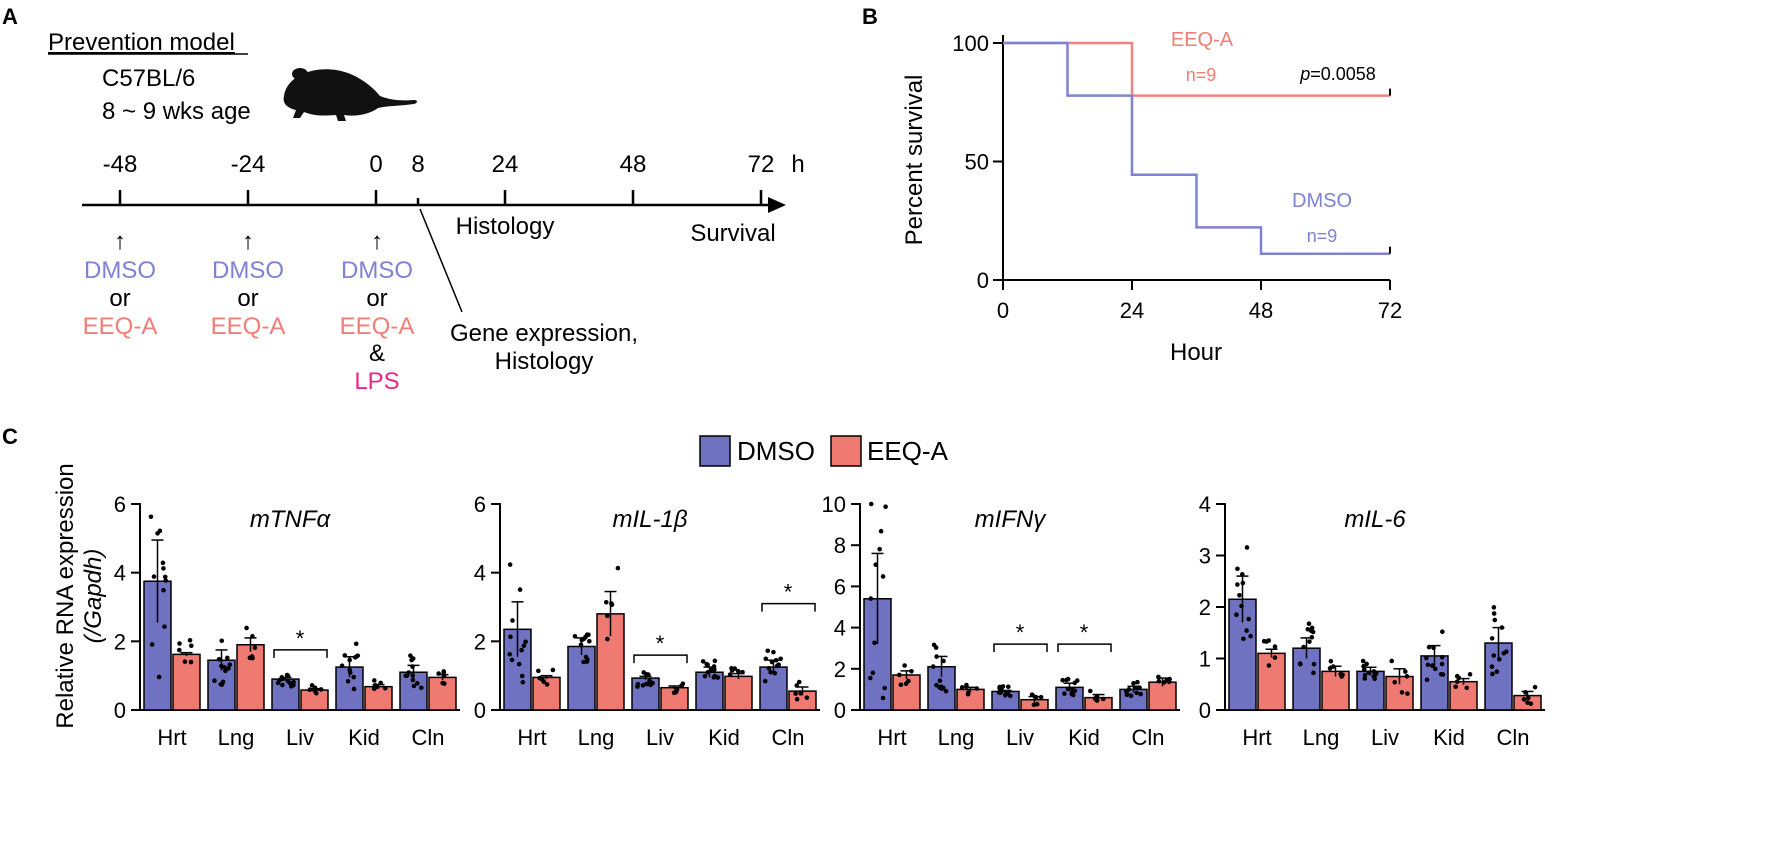  What do you see at coordinates (120, 710) in the screenshot?
I see `y-tick-label: 0` at bounding box center [120, 710].